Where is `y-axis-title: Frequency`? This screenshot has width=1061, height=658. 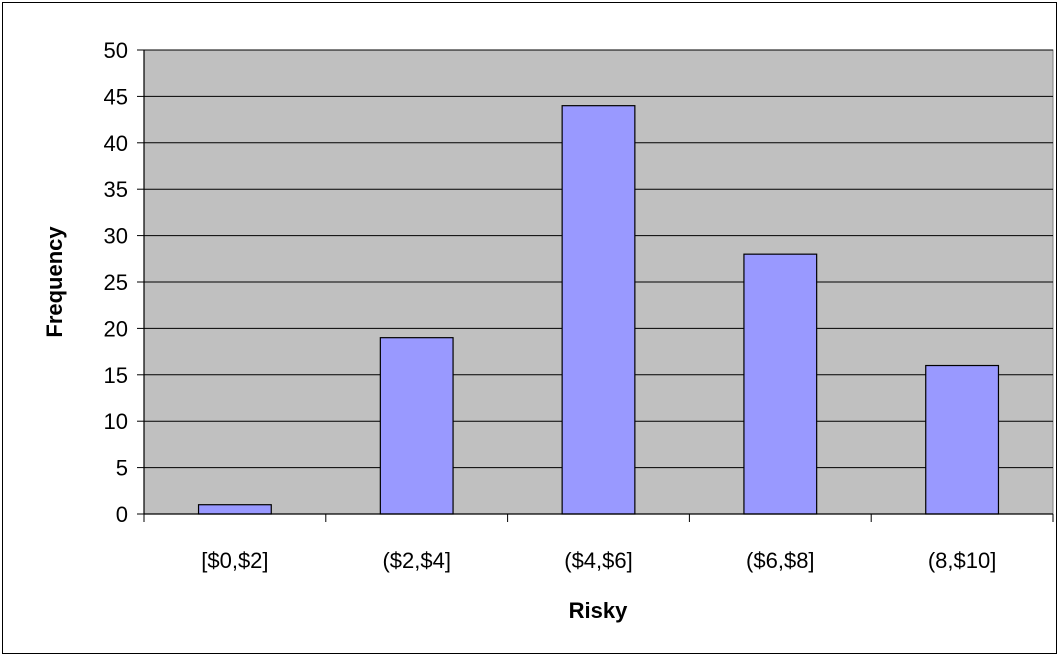
y-axis-title: Frequency is located at coordinates (54, 282).